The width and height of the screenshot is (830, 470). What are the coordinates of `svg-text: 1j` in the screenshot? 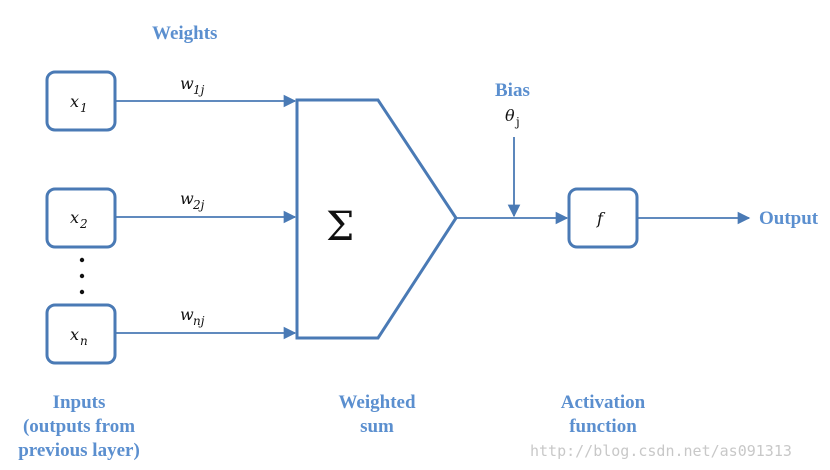 It's located at (199, 90).